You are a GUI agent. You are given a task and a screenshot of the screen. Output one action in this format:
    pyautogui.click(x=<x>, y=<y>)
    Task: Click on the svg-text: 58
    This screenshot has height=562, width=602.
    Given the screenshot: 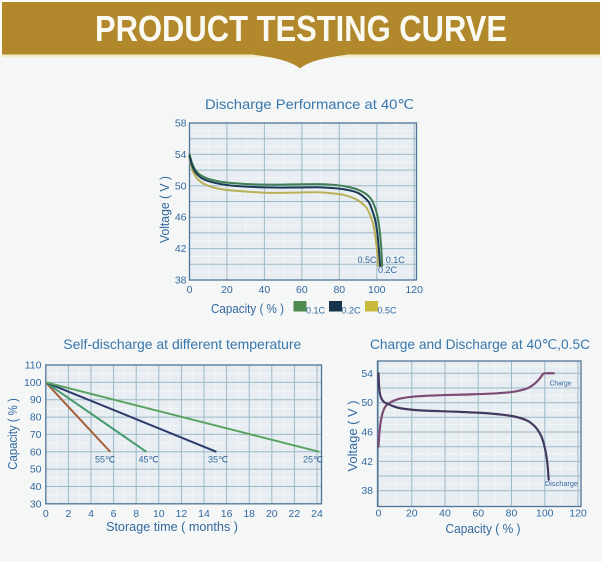 What is the action you would take?
    pyautogui.click(x=181, y=124)
    